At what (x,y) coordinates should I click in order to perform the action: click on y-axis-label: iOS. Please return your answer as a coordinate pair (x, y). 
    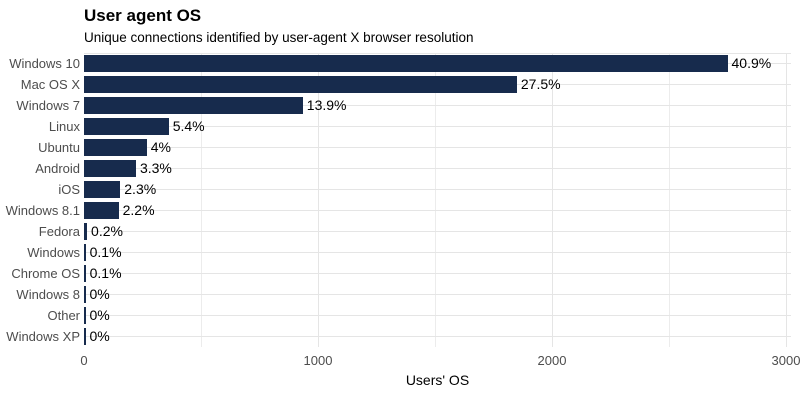
    Looking at the image, I should click on (69, 189).